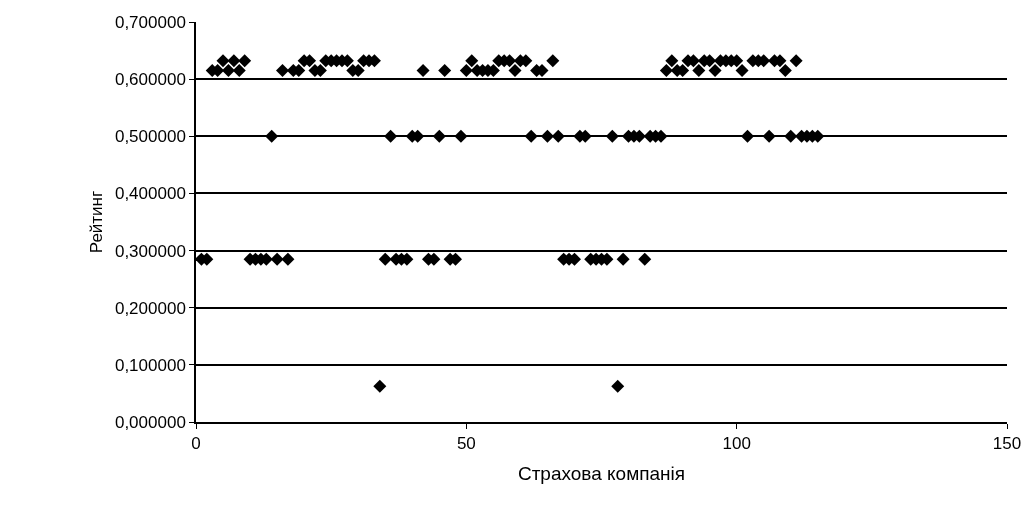 This screenshot has height=522, width=1035. I want to click on y-tick-label: 0,700000, so click(150, 22).